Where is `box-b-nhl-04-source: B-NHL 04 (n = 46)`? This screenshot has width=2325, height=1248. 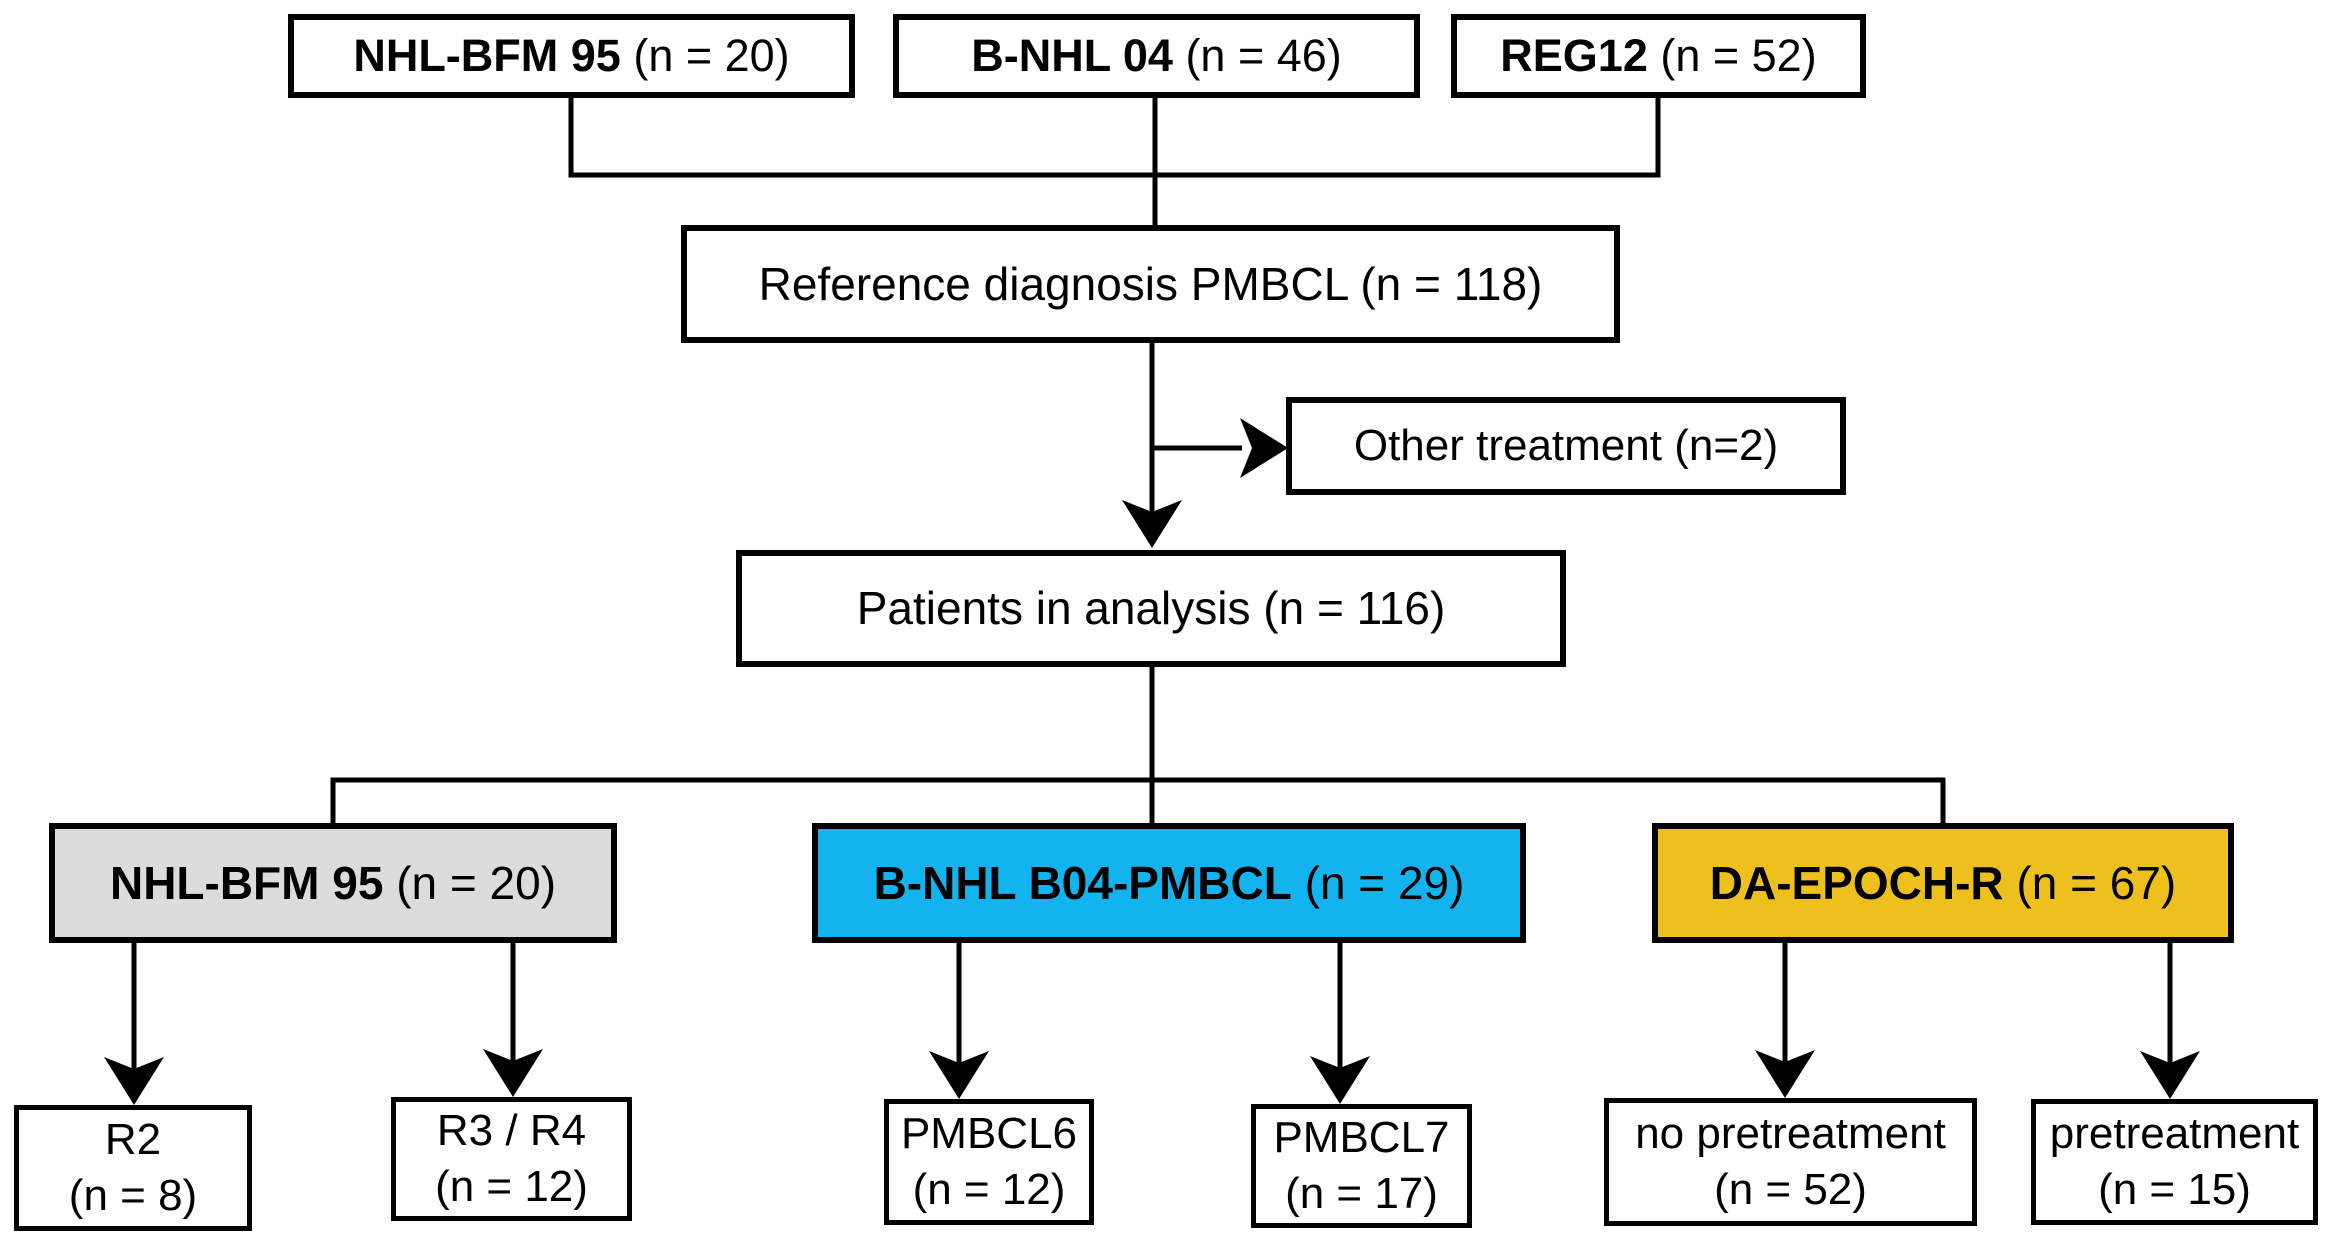 box-b-nhl-04-source: B-NHL 04 (n = 46) is located at coordinates (1156, 56).